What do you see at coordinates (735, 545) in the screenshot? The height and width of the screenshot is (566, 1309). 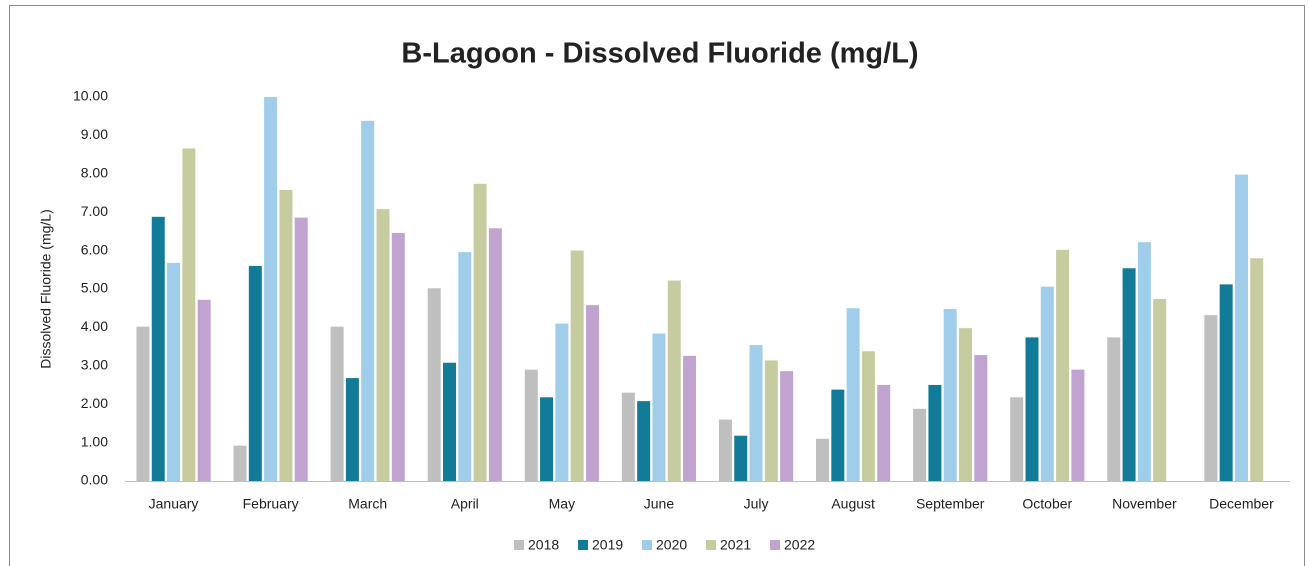 I see `legend-label: 2021` at bounding box center [735, 545].